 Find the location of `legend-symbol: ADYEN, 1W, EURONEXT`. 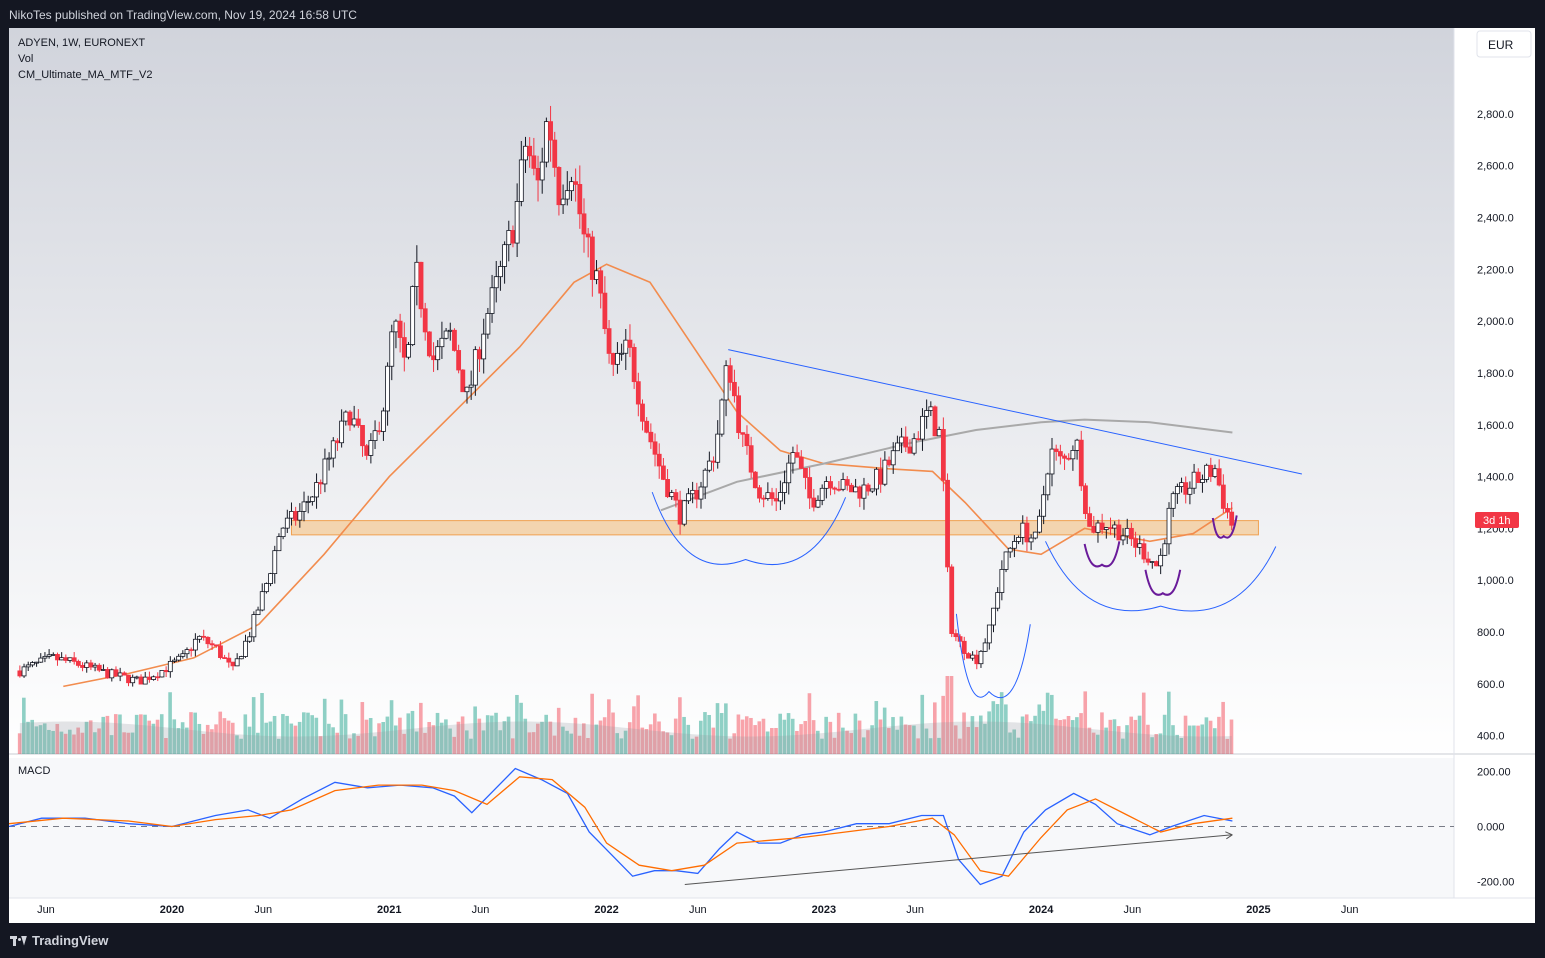

legend-symbol: ADYEN, 1W, EURONEXT is located at coordinates (81, 43).